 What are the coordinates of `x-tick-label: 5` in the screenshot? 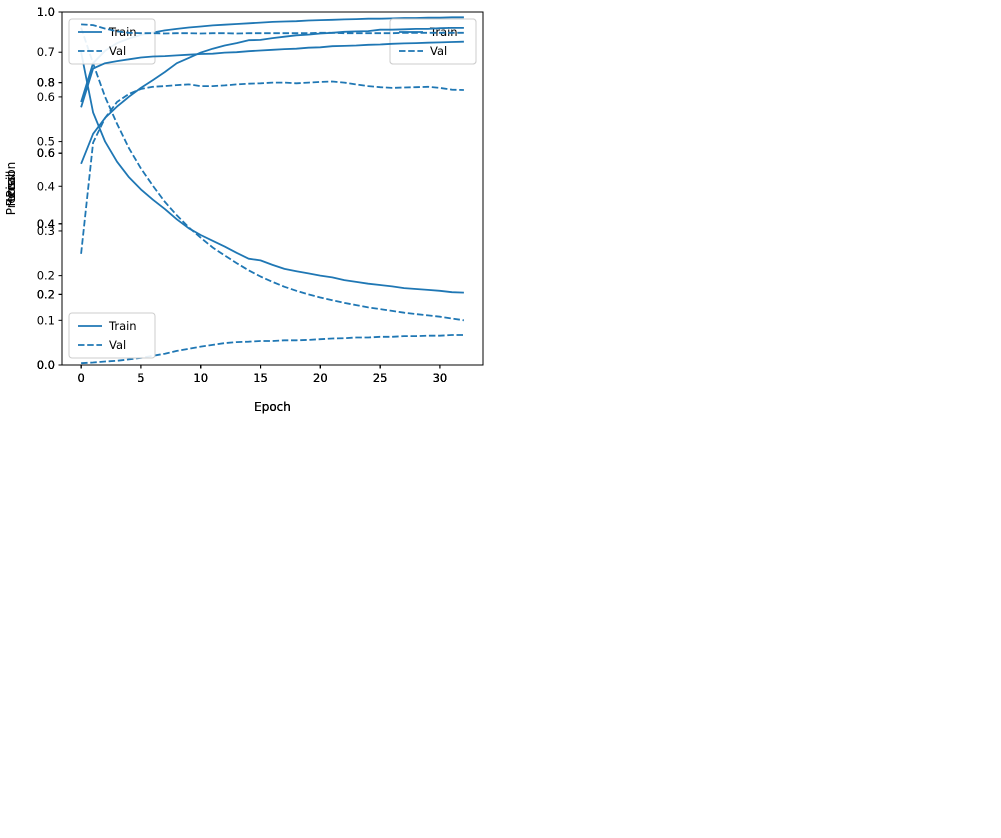 It's located at (140, 378).